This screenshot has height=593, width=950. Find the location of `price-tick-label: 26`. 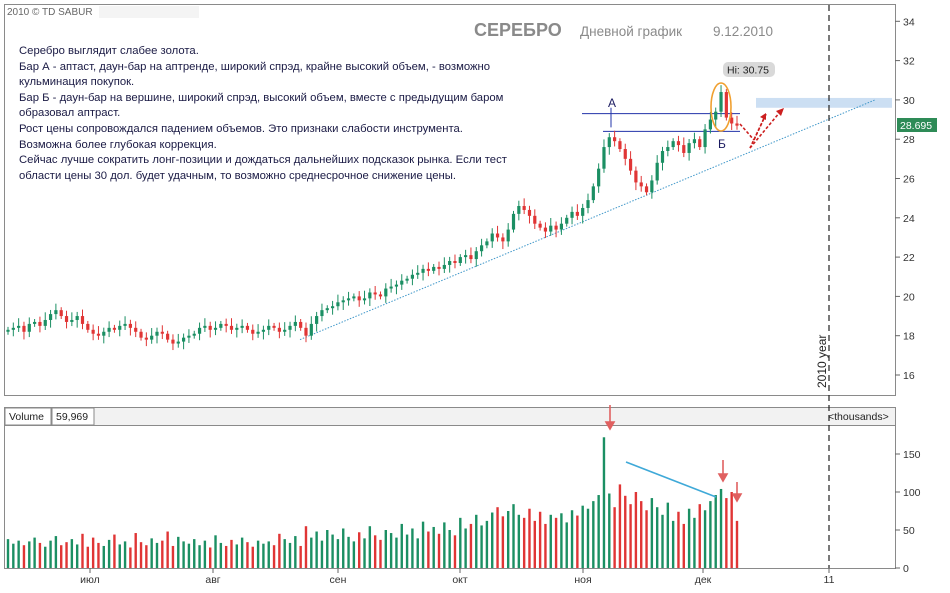

price-tick-label: 26 is located at coordinates (909, 180).